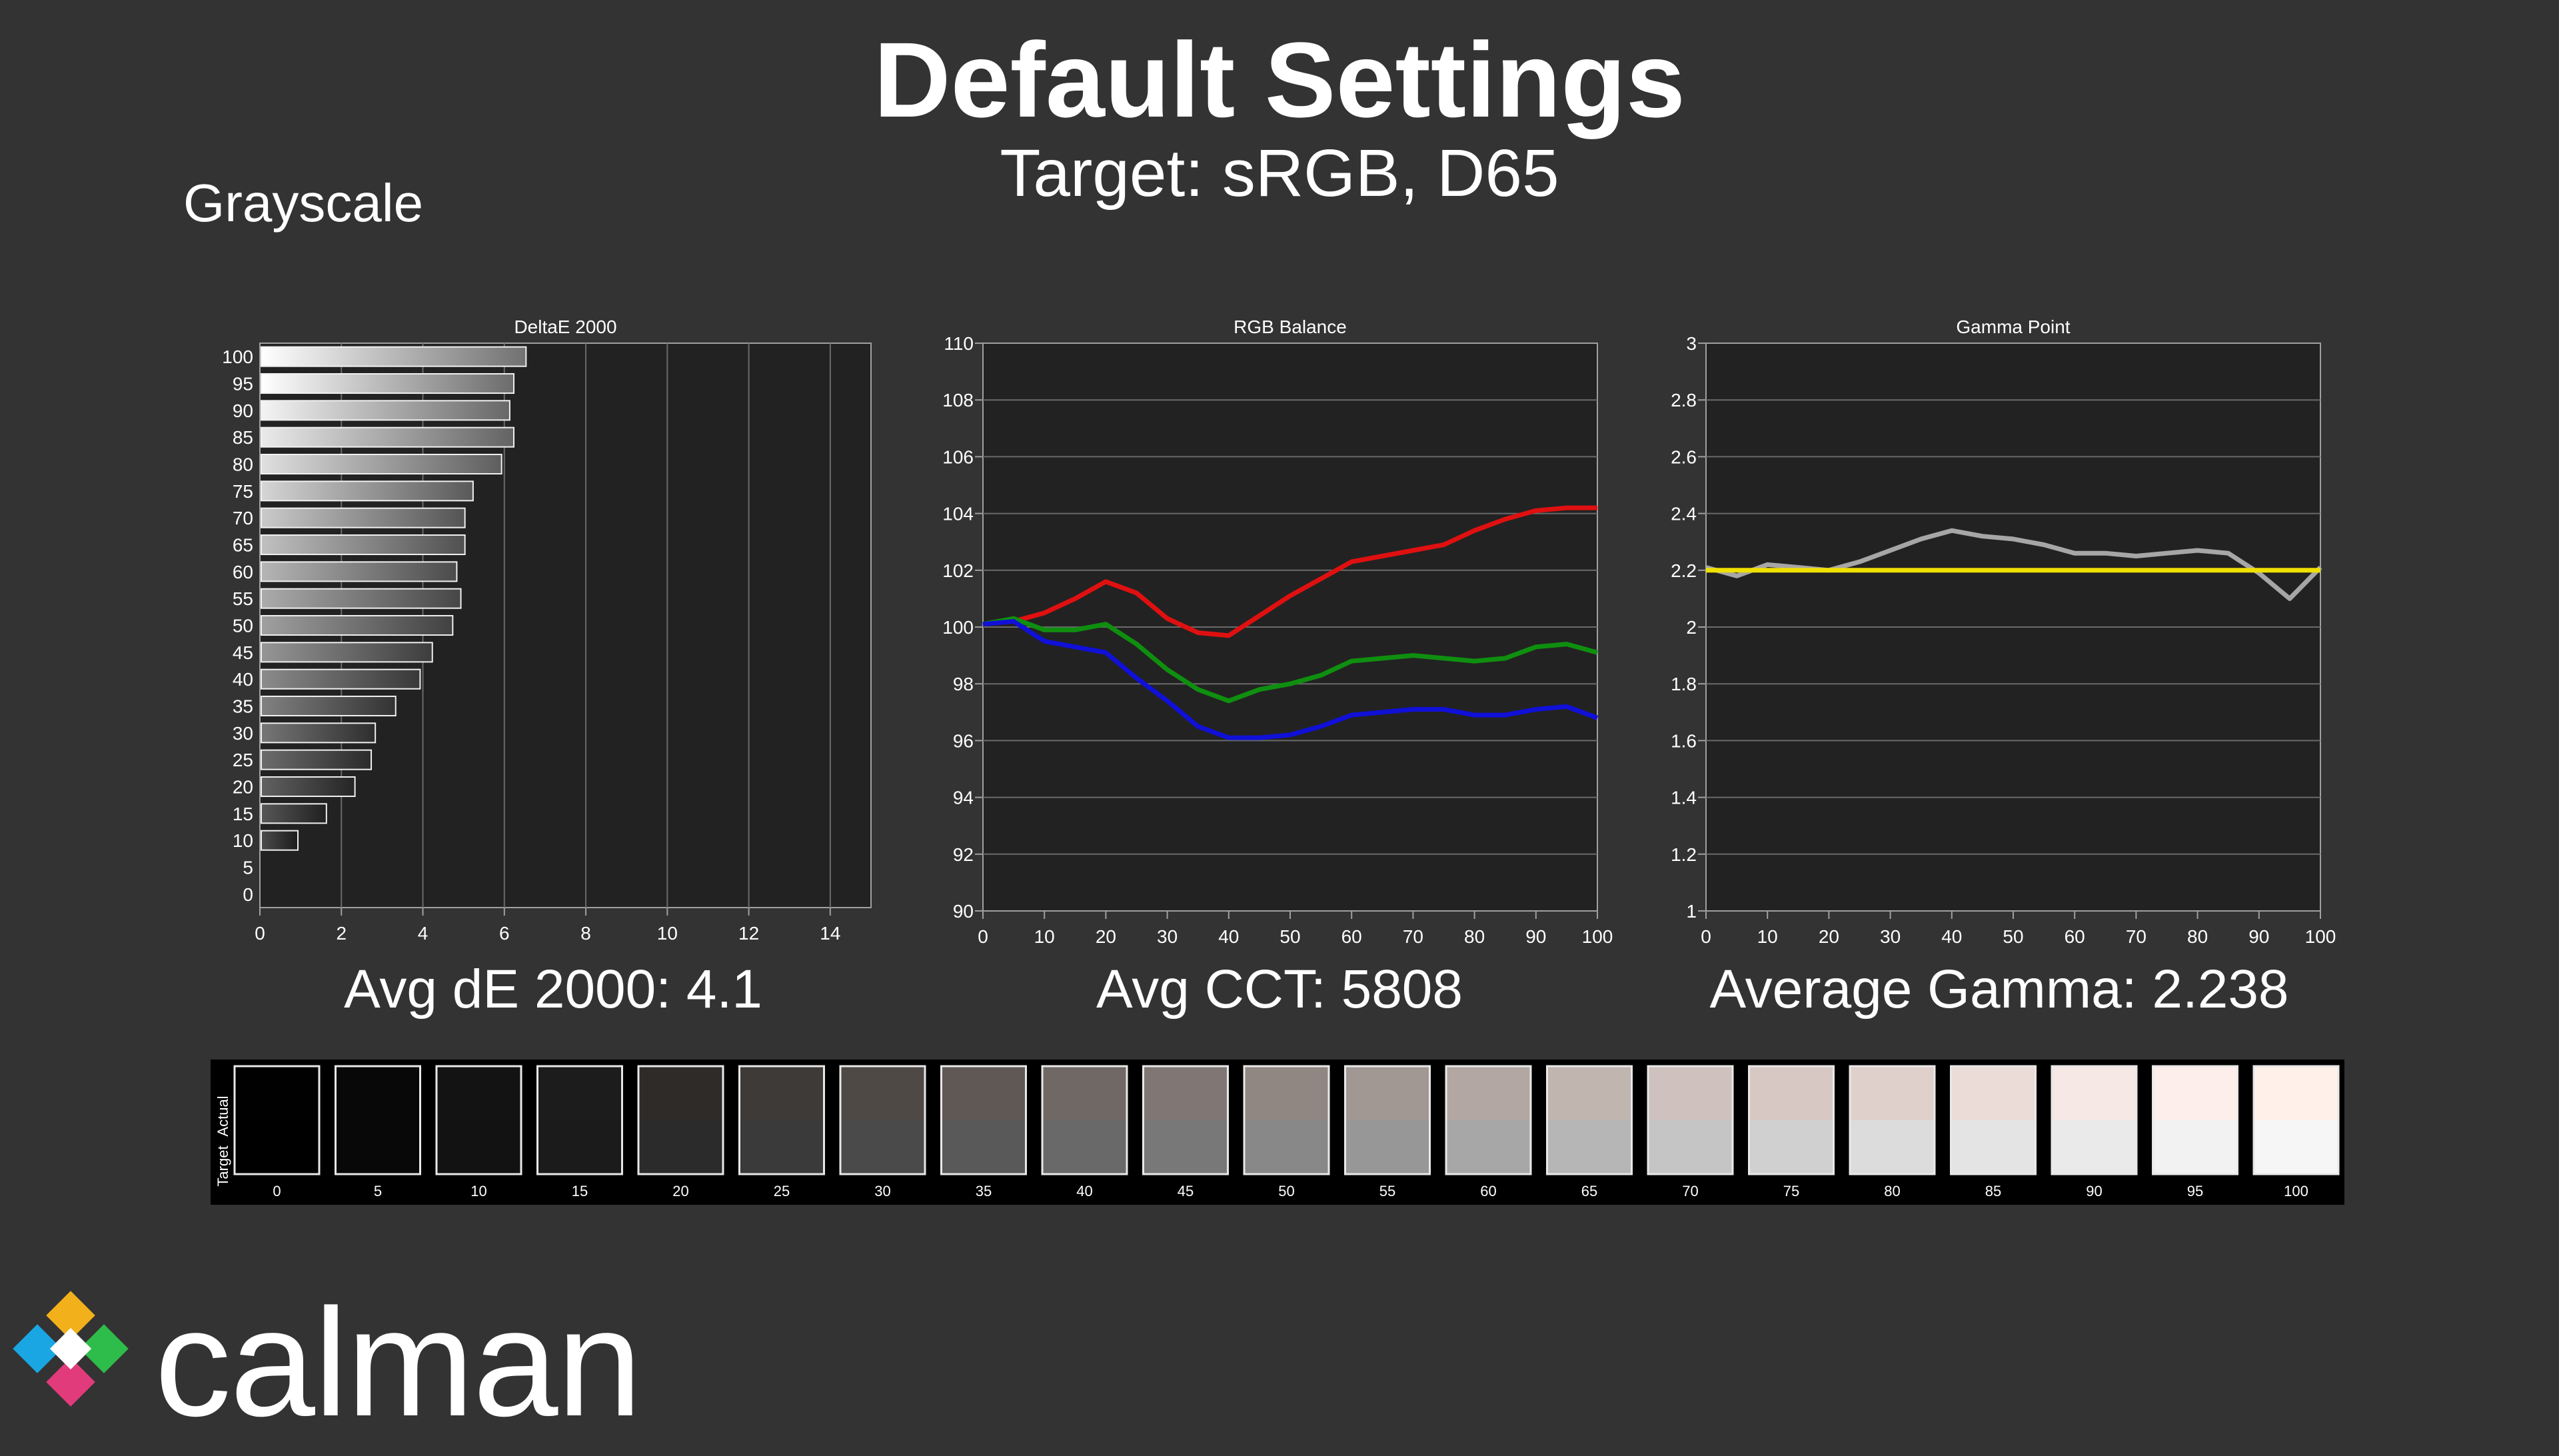 This screenshot has height=1456, width=2559. What do you see at coordinates (748, 933) in the screenshot?
I see `x-tick-label: 12` at bounding box center [748, 933].